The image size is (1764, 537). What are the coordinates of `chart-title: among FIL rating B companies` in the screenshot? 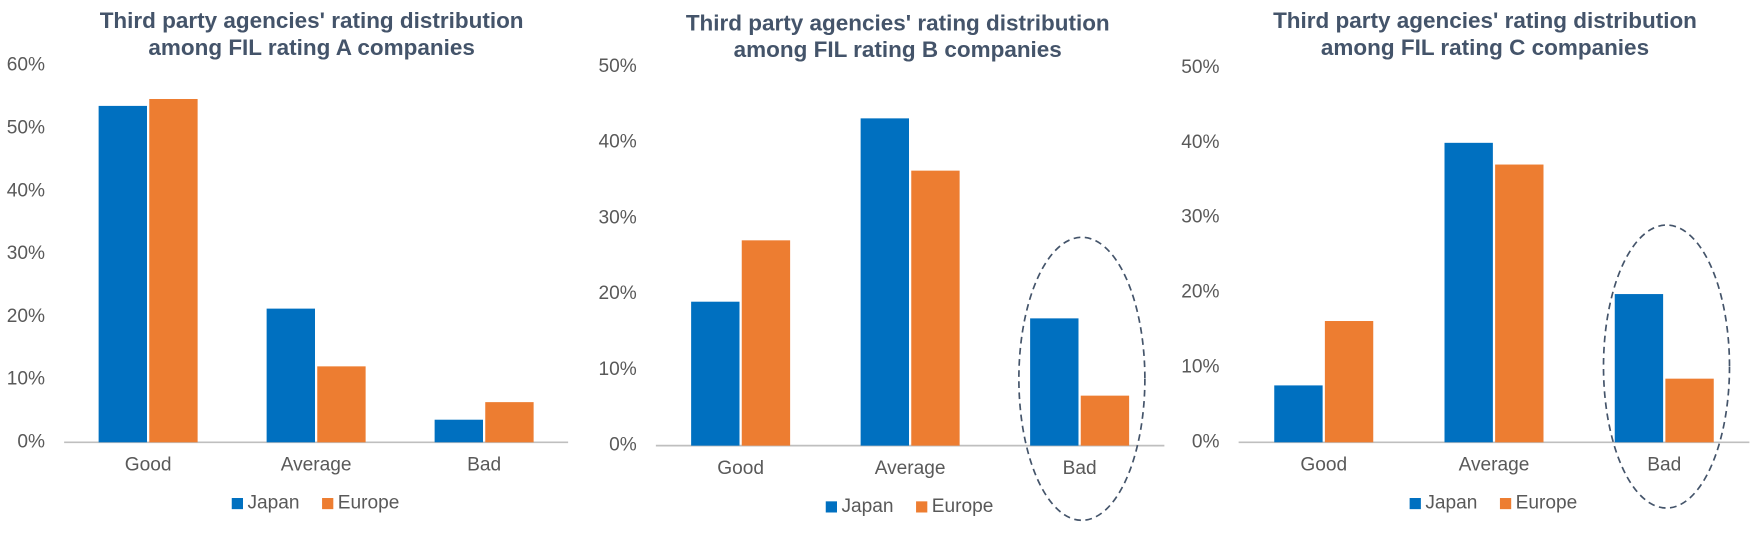 It's located at (898, 49).